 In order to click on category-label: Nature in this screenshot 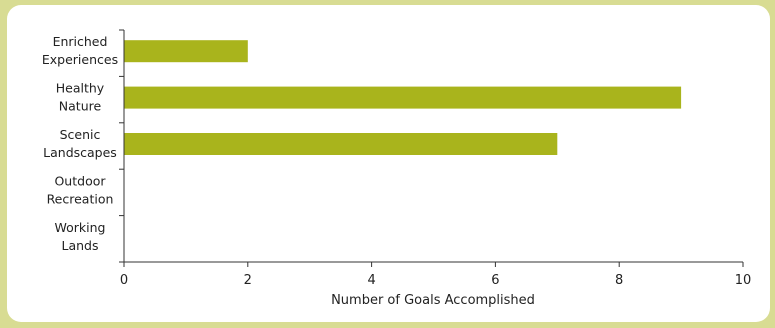, I will do `click(80, 106)`.